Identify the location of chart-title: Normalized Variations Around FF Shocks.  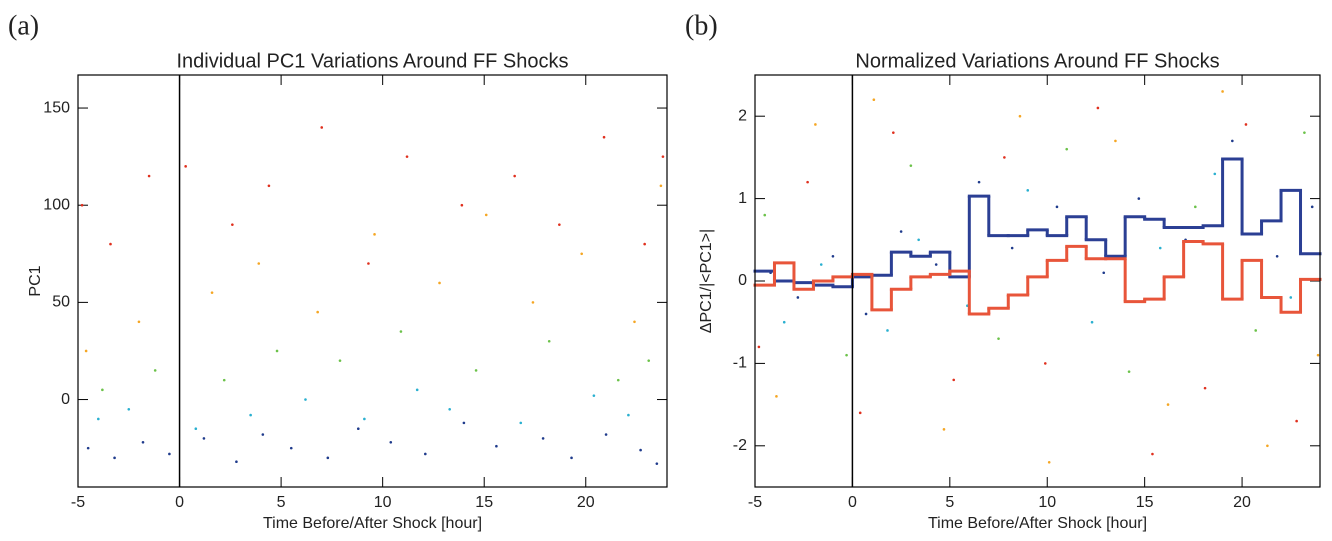
(1037, 61).